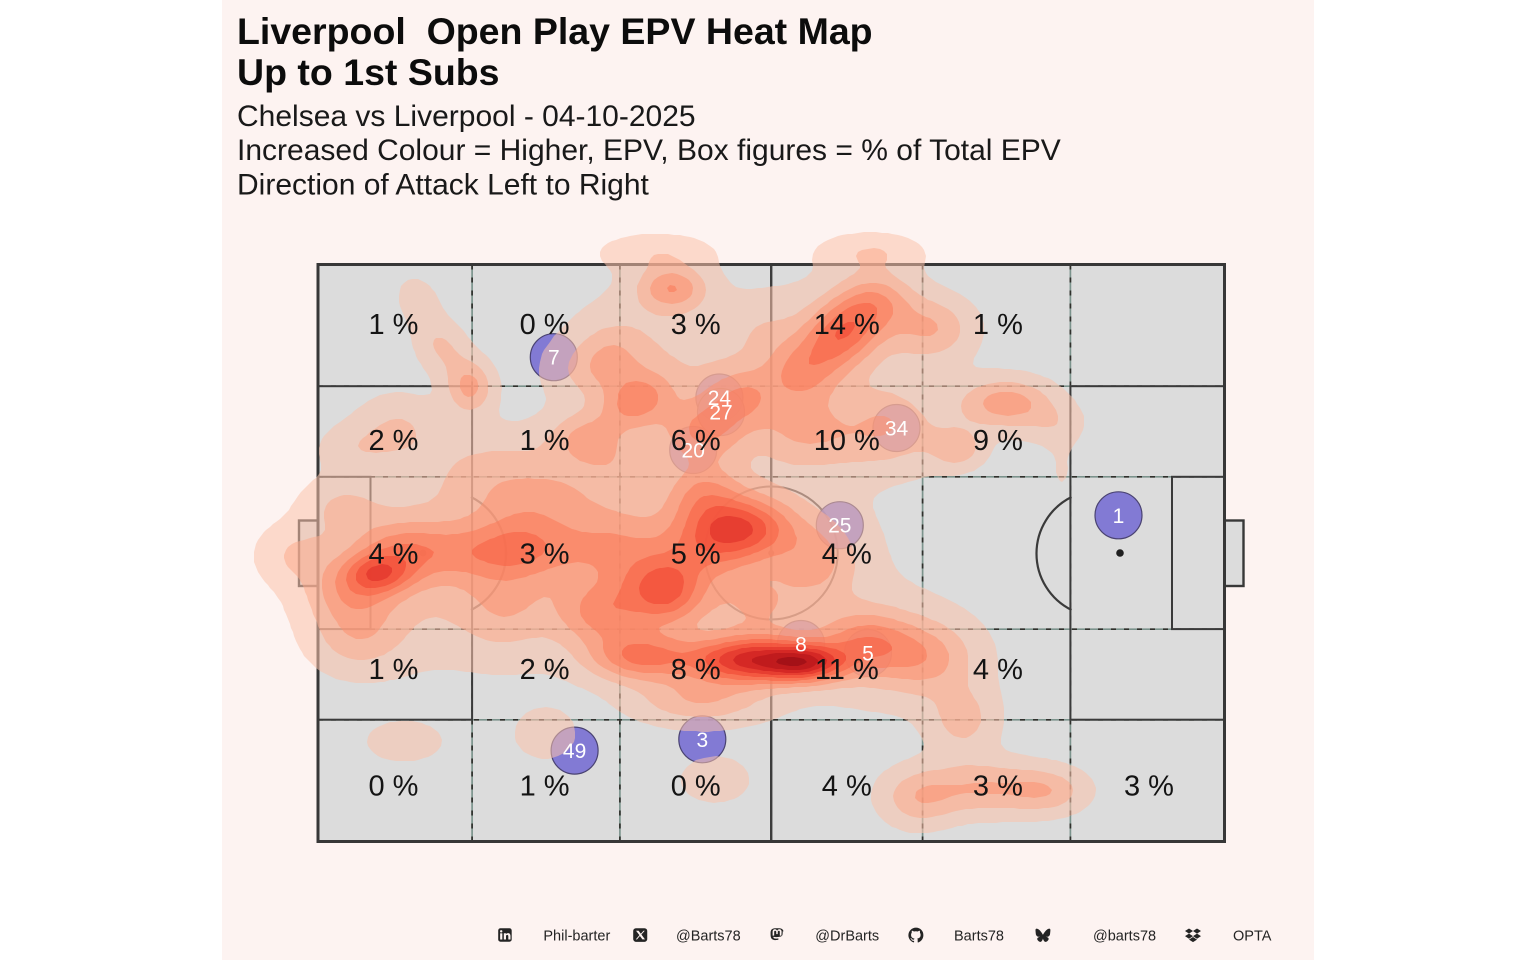 The image size is (1536, 965). I want to click on svg-text: OPTA, so click(1252, 937).